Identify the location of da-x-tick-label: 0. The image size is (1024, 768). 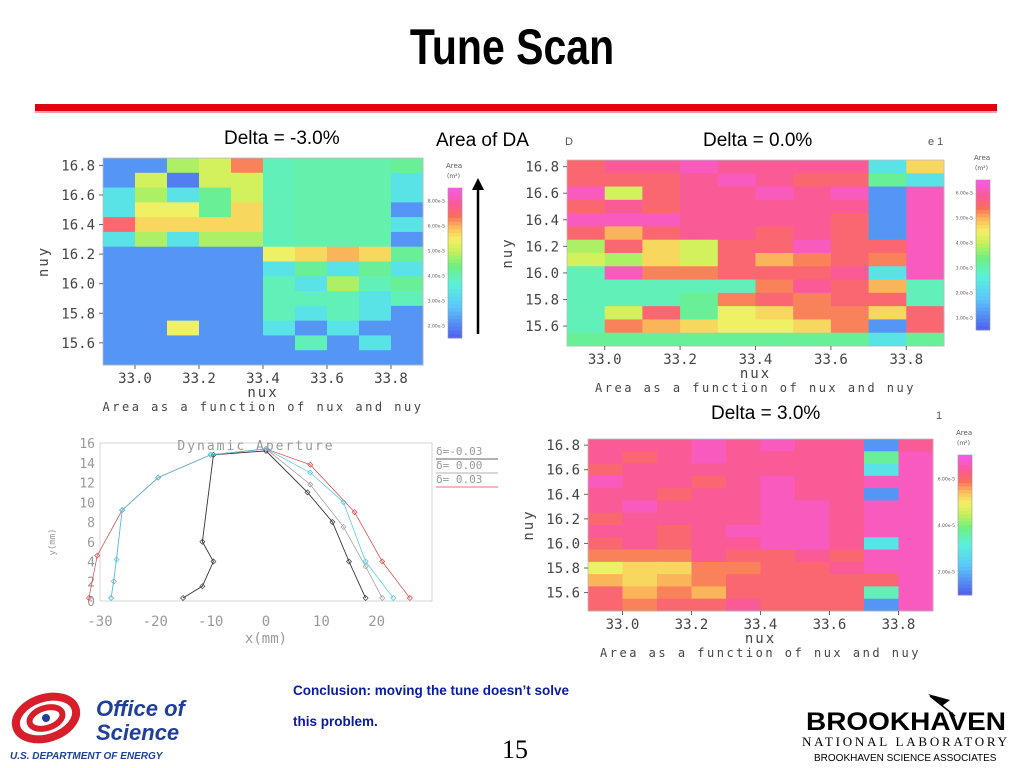
(266, 622).